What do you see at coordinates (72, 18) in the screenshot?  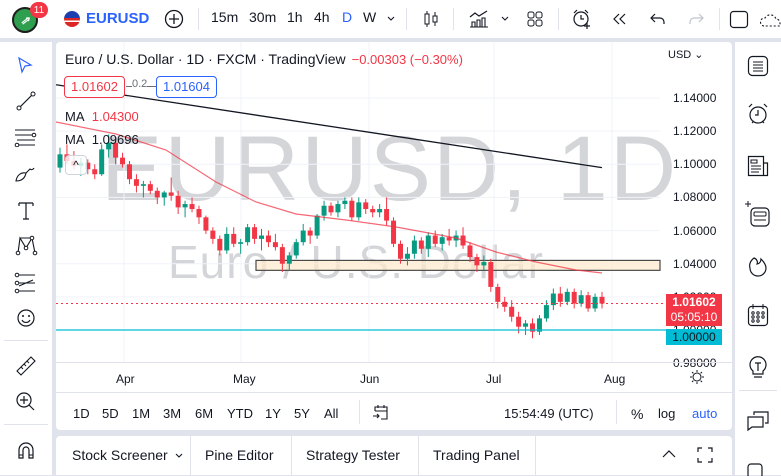 I see `eurusd-flag-icon` at bounding box center [72, 18].